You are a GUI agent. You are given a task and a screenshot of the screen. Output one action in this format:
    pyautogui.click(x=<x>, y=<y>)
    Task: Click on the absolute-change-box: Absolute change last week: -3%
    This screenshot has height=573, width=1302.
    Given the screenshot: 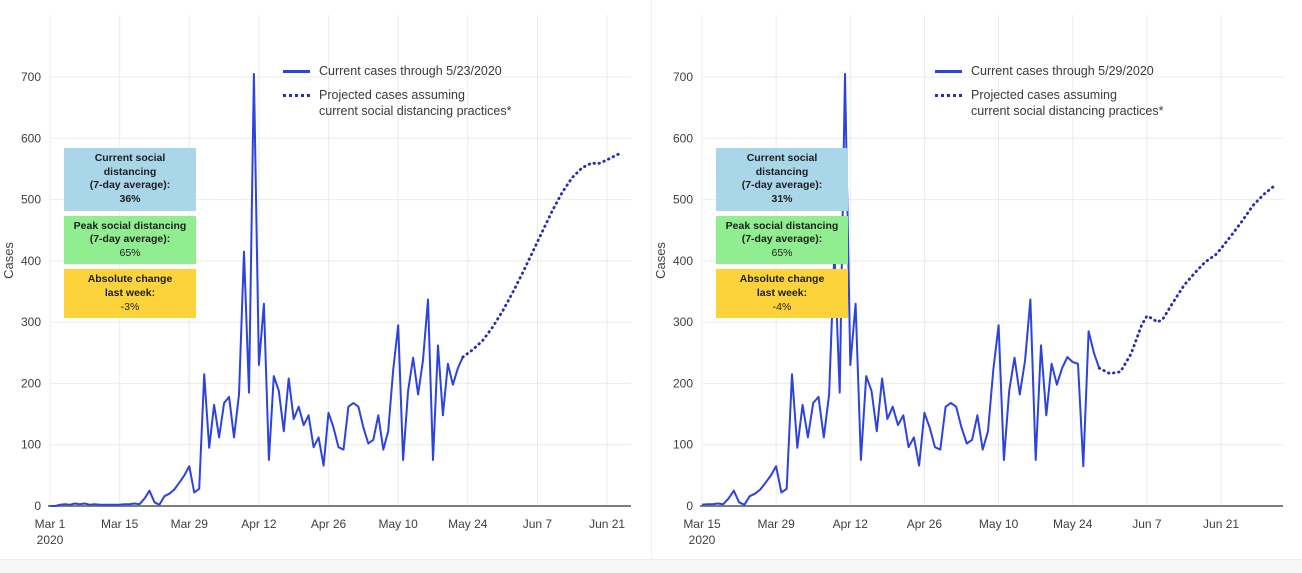 What is the action you would take?
    pyautogui.click(x=130, y=294)
    